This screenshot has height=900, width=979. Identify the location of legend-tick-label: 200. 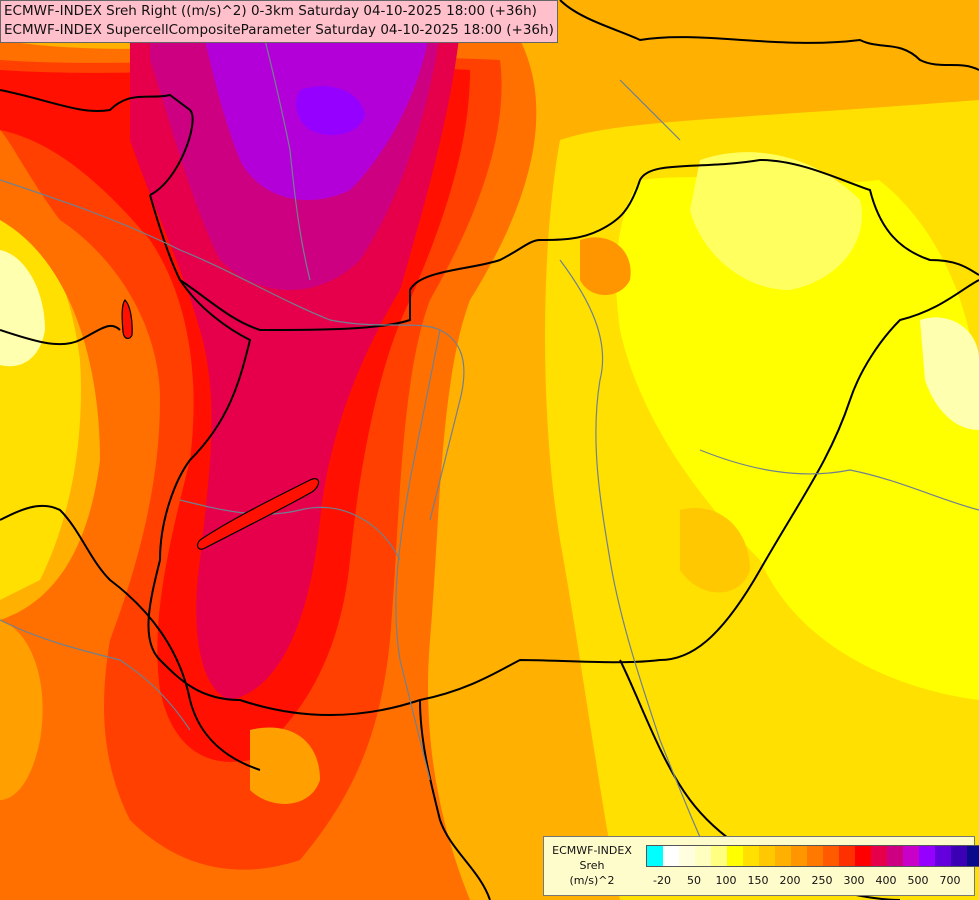
(790, 880).